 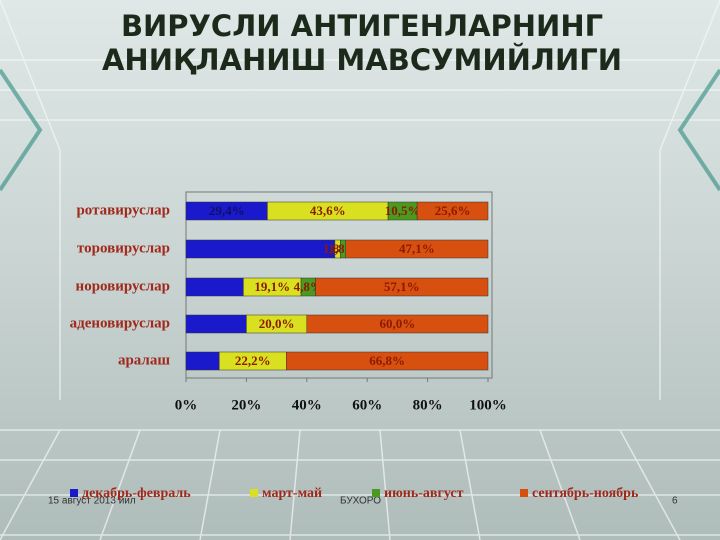 I want to click on value-label: 66,8%, so click(x=387, y=360).